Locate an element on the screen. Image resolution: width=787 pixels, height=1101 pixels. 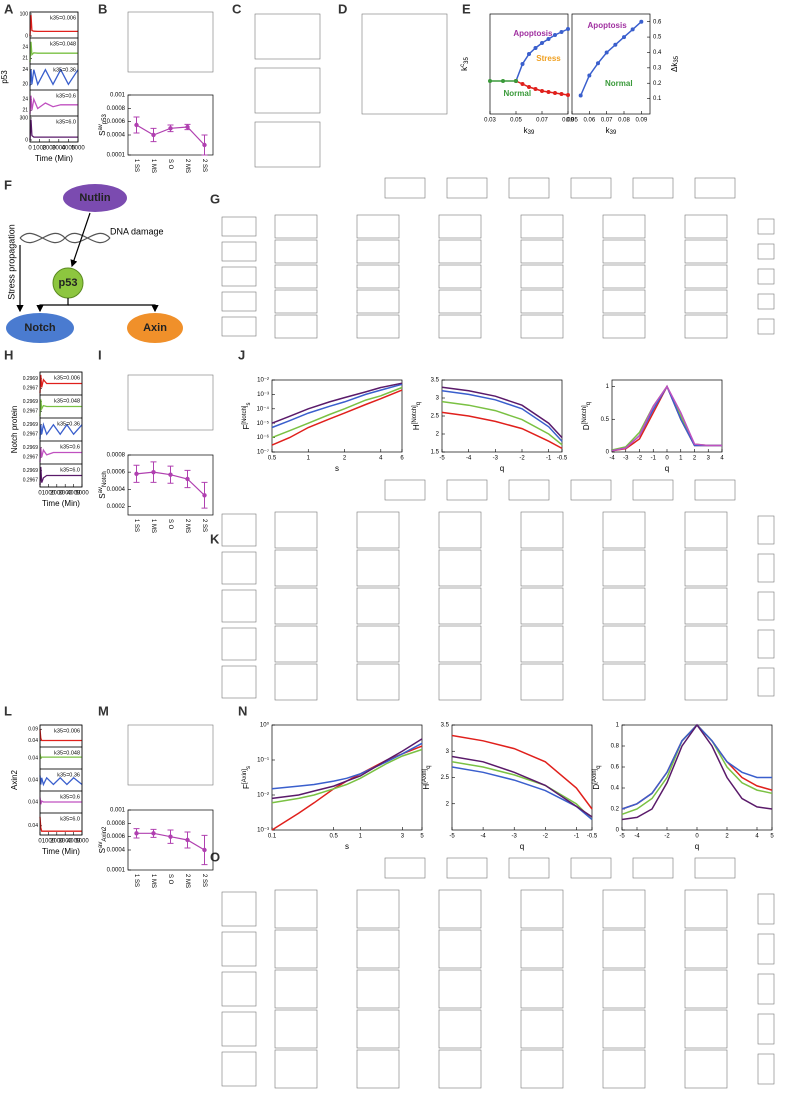
y-tick-label: 3 is located at coordinates (438, 399).